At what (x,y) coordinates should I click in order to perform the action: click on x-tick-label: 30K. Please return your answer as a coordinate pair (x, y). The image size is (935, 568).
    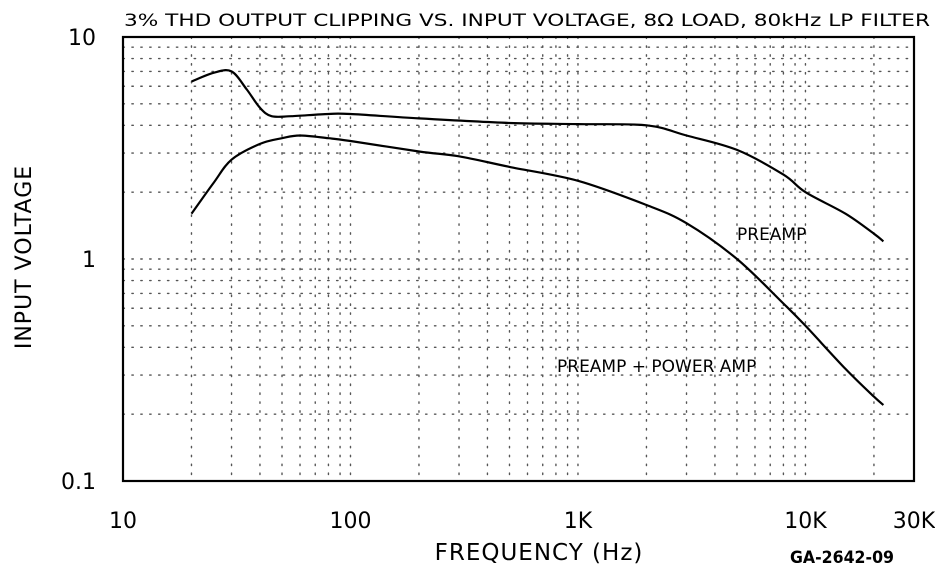
    Looking at the image, I should click on (914, 521).